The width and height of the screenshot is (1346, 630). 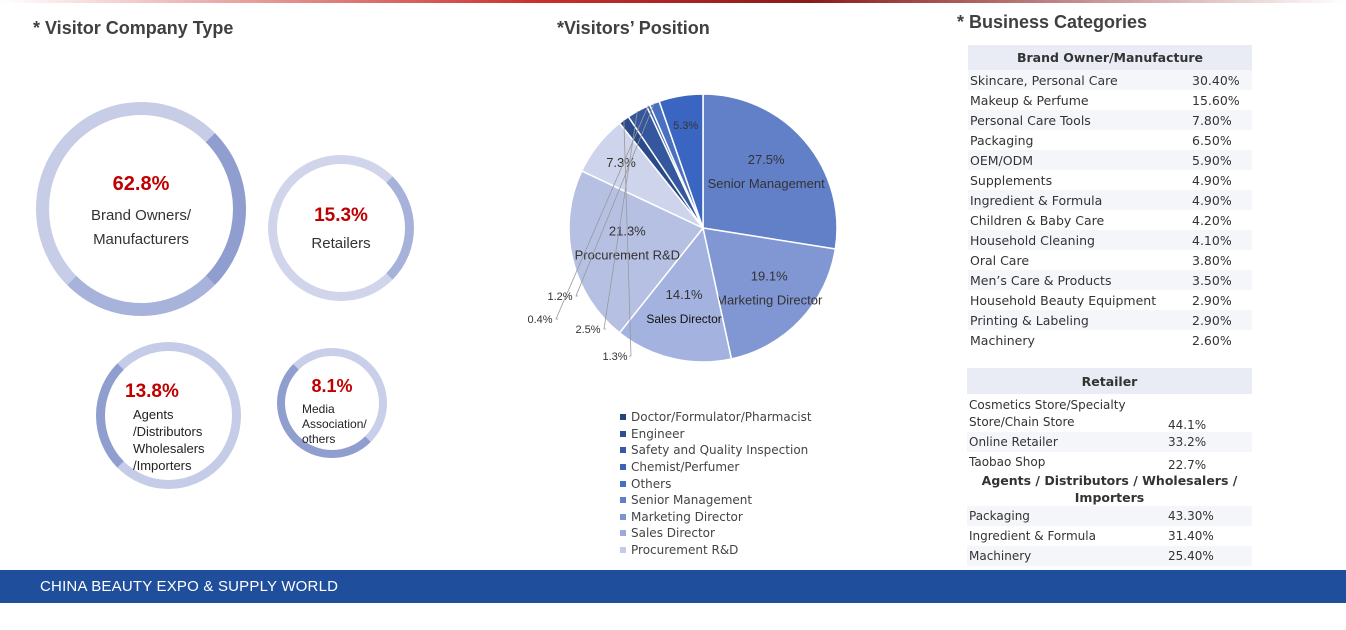 What do you see at coordinates (1110, 220) in the screenshot?
I see `table-row: Children & Baby Care 4.20%` at bounding box center [1110, 220].